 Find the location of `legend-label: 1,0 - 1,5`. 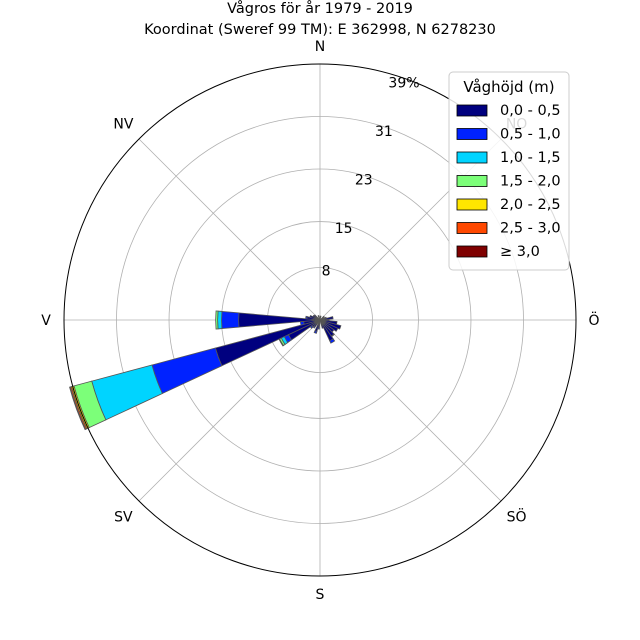

legend-label: 1,0 - 1,5 is located at coordinates (530, 158).